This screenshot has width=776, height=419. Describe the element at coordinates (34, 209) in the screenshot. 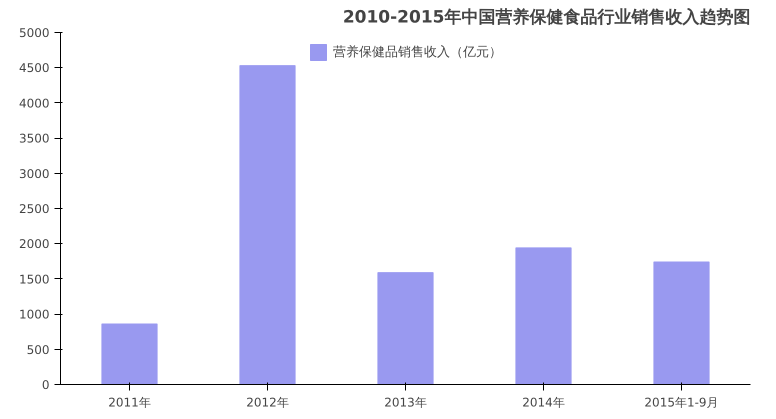

I see `y-tick-label: 2500` at that location.